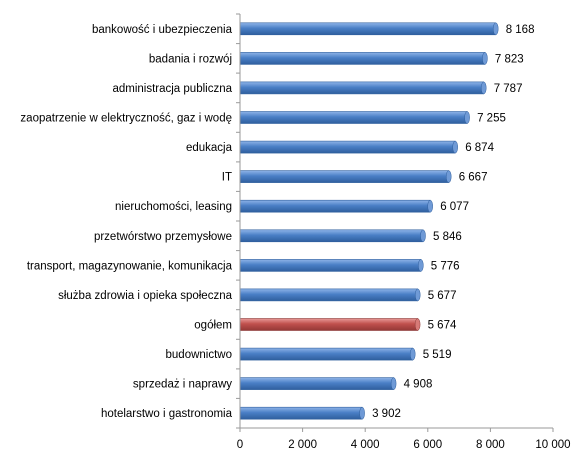 The height and width of the screenshot is (461, 575). I want to click on x-tick-label: 4 000, so click(365, 445).